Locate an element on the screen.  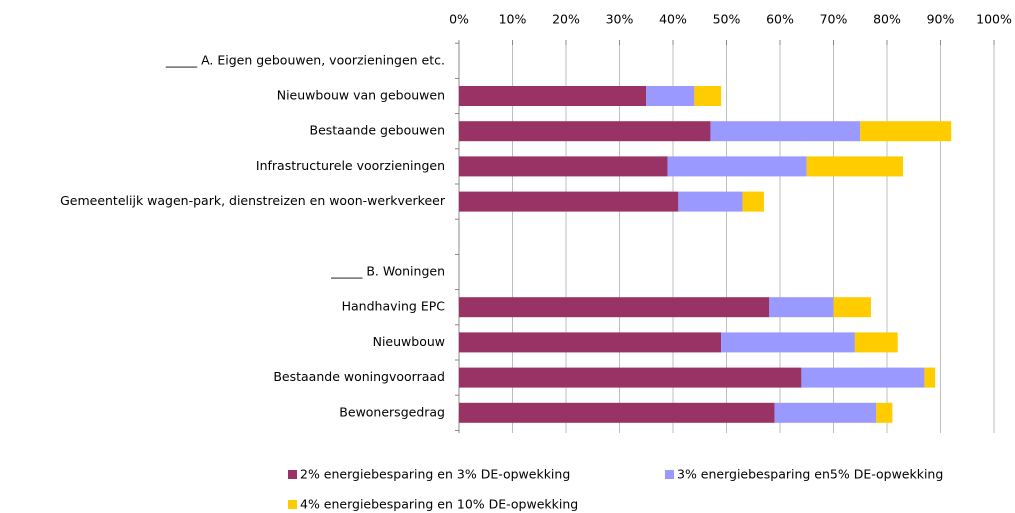
y-tick-label: Bestaande woningvoorraad is located at coordinates (359, 376).